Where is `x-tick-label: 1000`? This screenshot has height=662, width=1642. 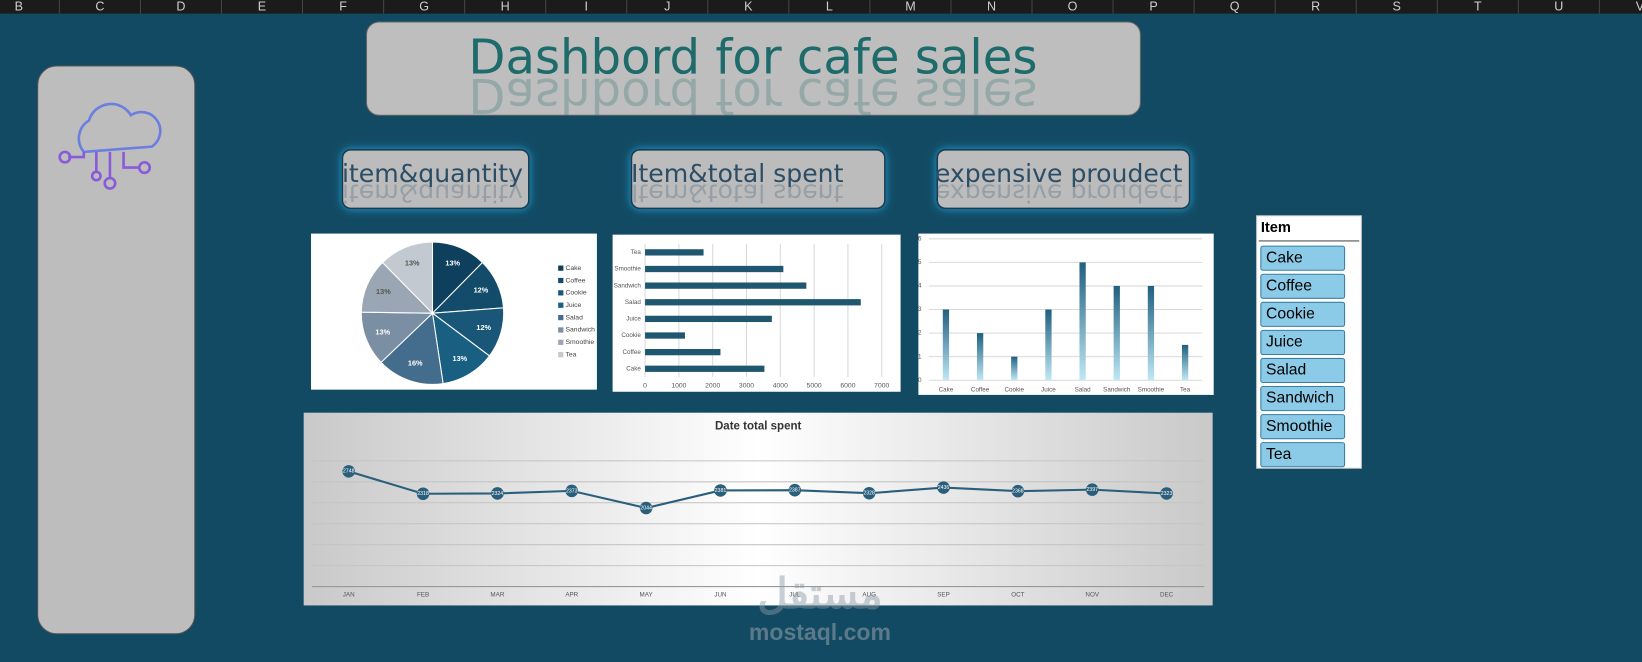
x-tick-label: 1000 is located at coordinates (678, 385).